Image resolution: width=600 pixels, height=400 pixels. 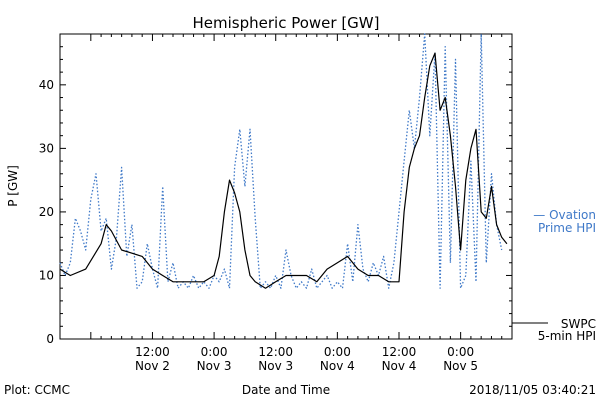 I want to click on footer-timestamp: 2018/11/05 03:40:21, so click(x=532, y=390).